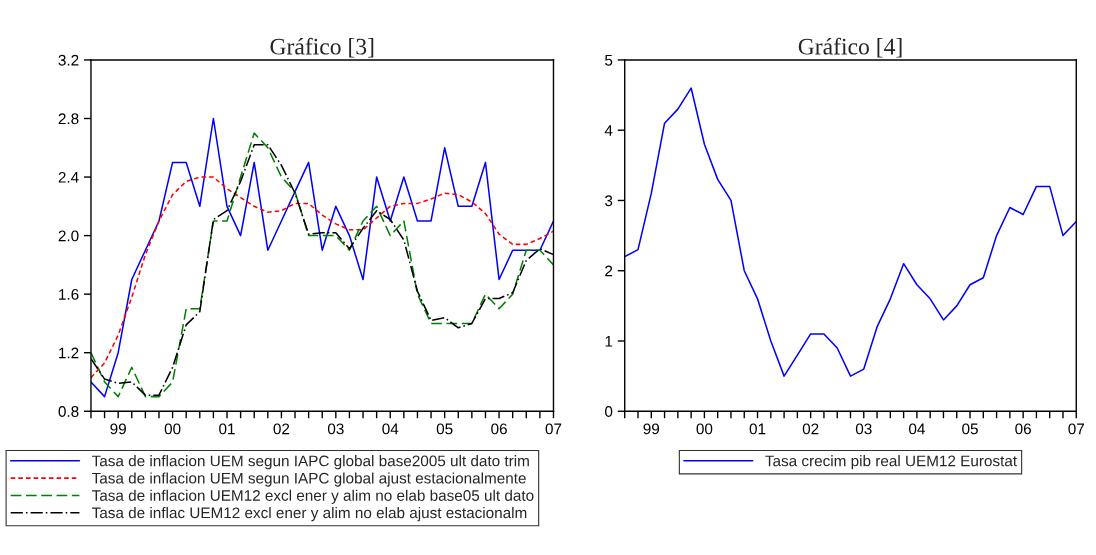 This screenshot has width=1096, height=555. Describe the element at coordinates (68, 60) in the screenshot. I see `y-tick-label: 3.2` at that location.